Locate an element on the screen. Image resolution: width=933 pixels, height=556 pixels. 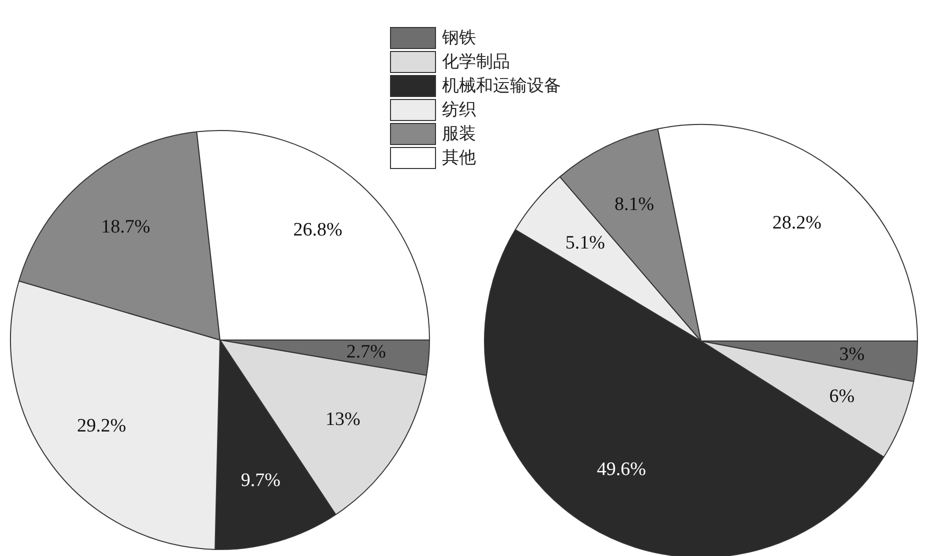
legend-label: 服装 is located at coordinates (459, 134).